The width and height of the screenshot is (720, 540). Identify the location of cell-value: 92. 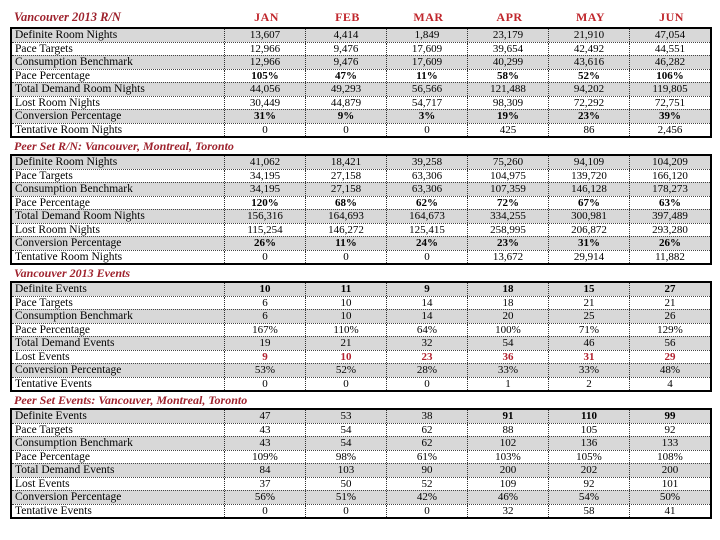
(588, 483).